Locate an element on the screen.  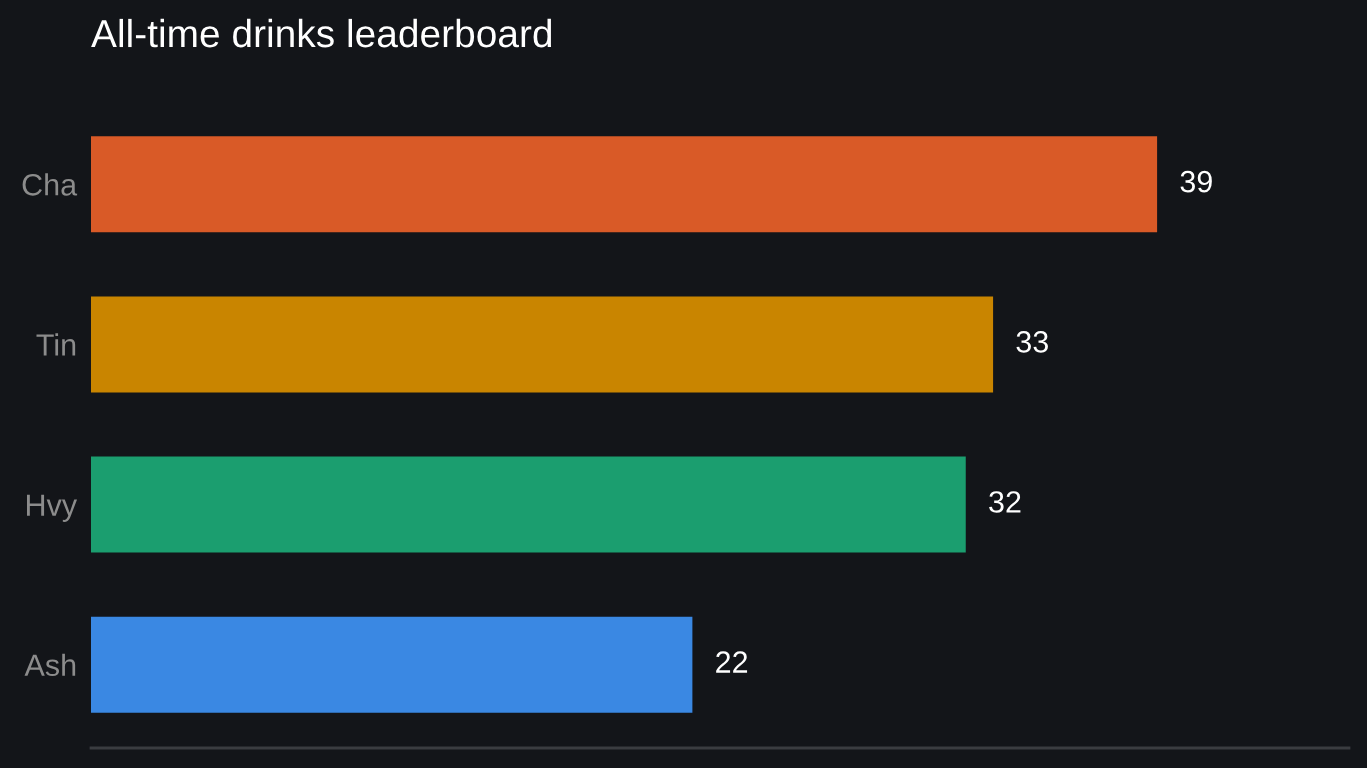
y-tick-label: Cha is located at coordinates (50, 184).